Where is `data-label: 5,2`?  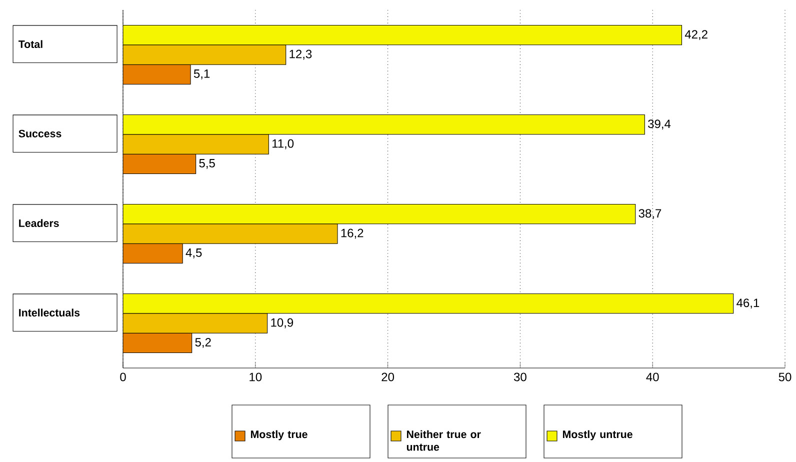 data-label: 5,2 is located at coordinates (203, 343).